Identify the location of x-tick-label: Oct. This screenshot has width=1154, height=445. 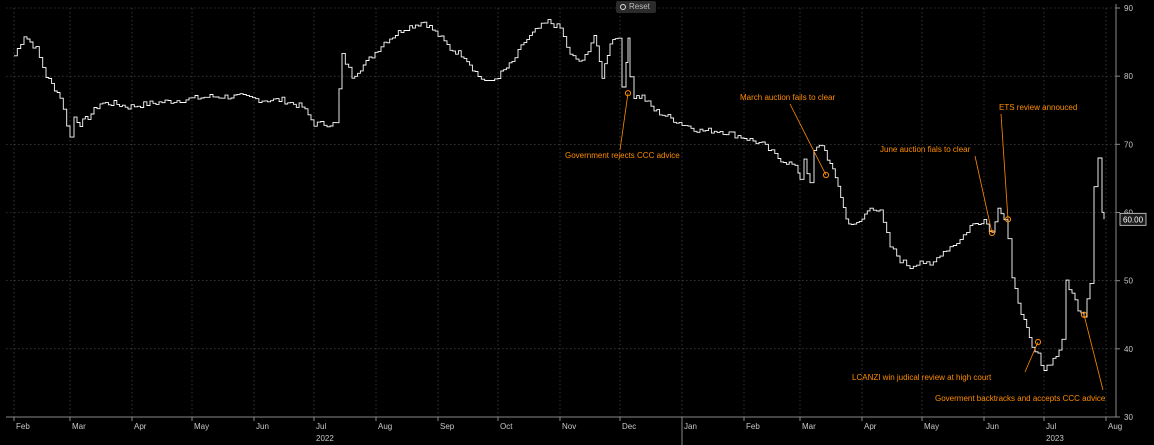
(506, 426).